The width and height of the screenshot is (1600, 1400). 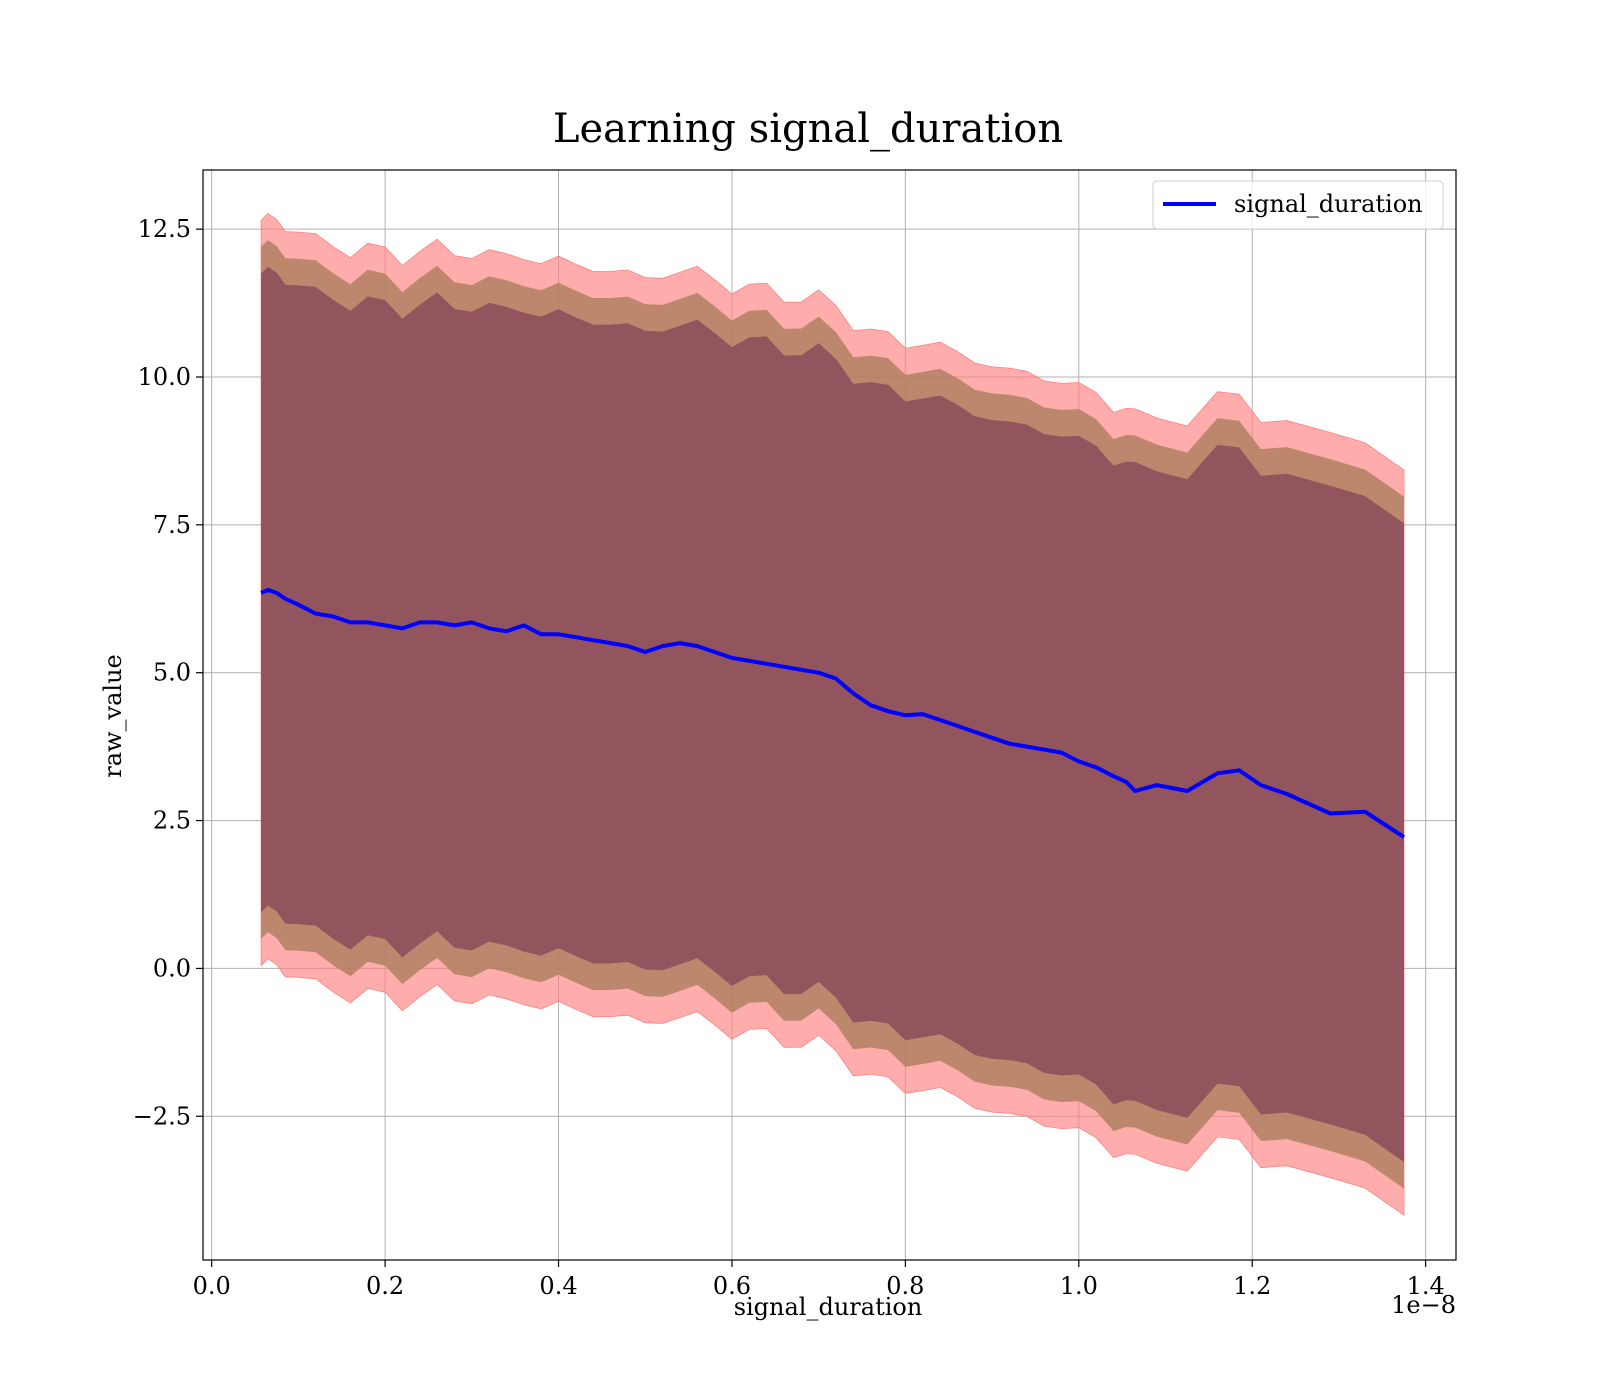 I want to click on x-axis-label: signal_duration, so click(x=828, y=1307).